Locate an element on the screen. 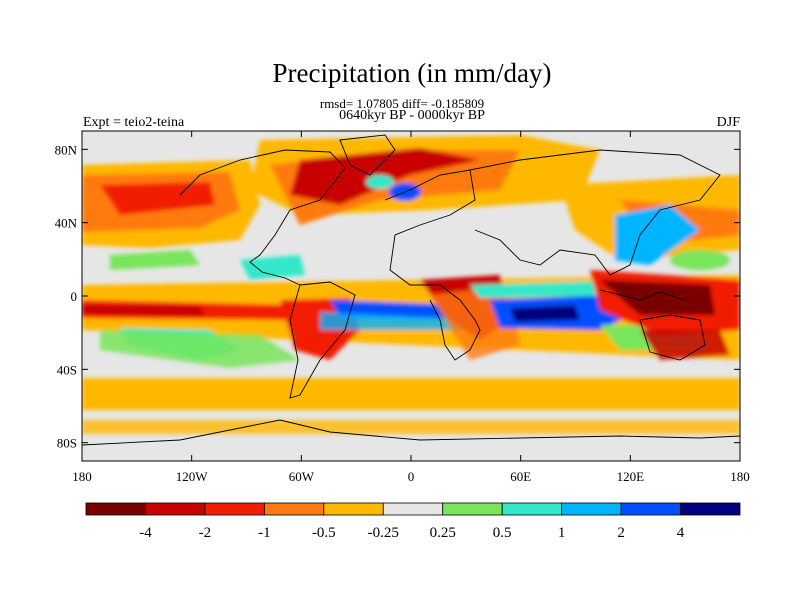 The height and width of the screenshot is (600, 800). colorbar-label: -0.5 is located at coordinates (324, 533).